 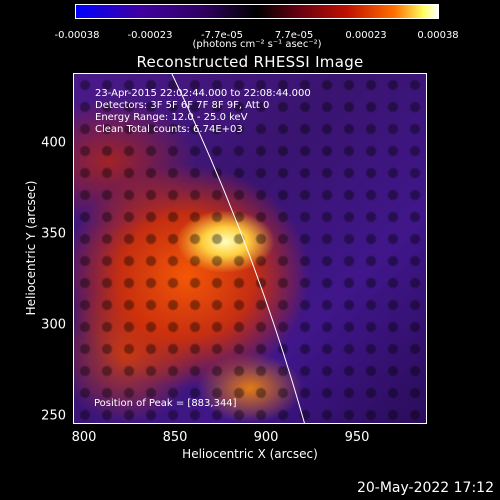 I want to click on x-tick-label: 850, so click(x=175, y=437).